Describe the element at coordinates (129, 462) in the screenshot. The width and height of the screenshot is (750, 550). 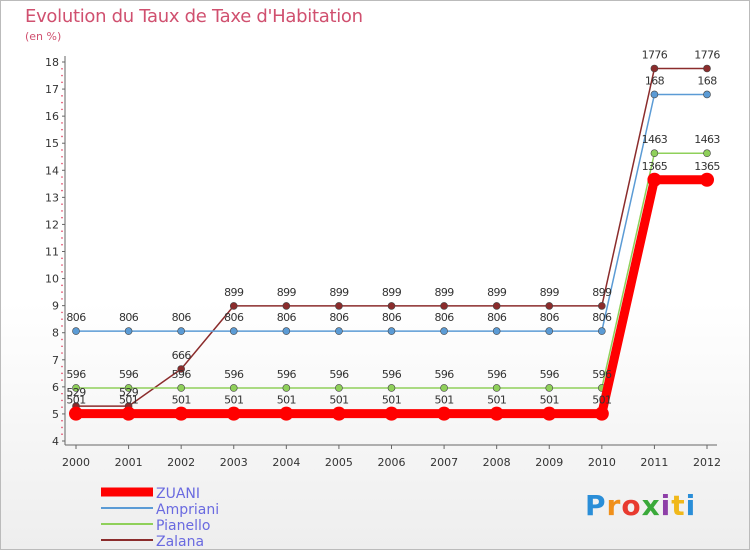
I see `x-tick-label: 2001` at that location.